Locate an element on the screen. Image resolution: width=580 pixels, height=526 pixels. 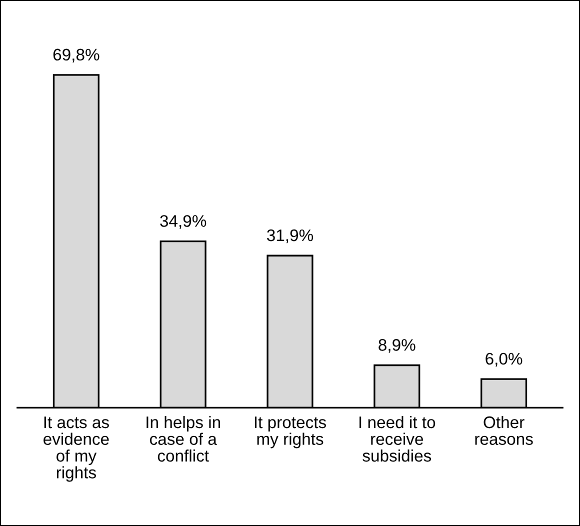
x-tick-label: I need it to receive subsidies is located at coordinates (398, 439).